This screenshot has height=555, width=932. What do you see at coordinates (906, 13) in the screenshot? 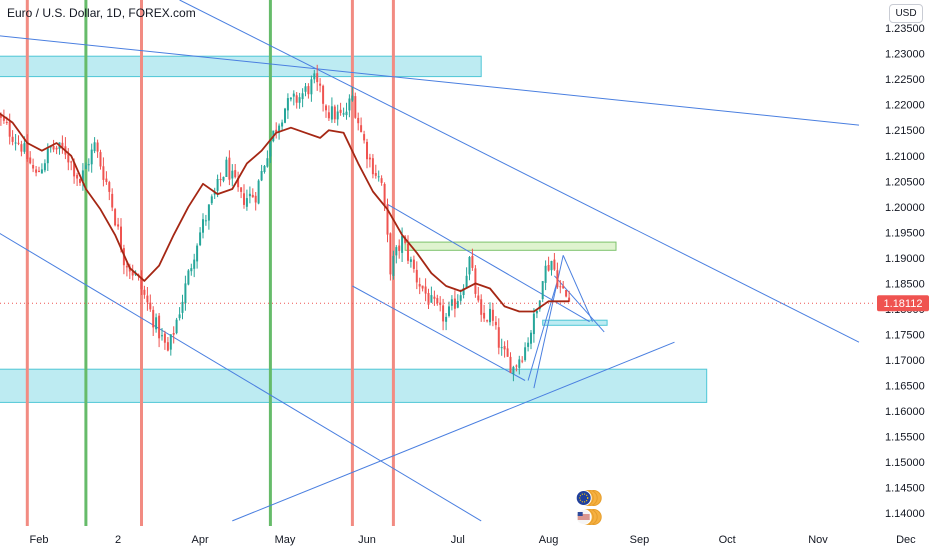
I see `currency-selector-button: USD` at bounding box center [906, 13].